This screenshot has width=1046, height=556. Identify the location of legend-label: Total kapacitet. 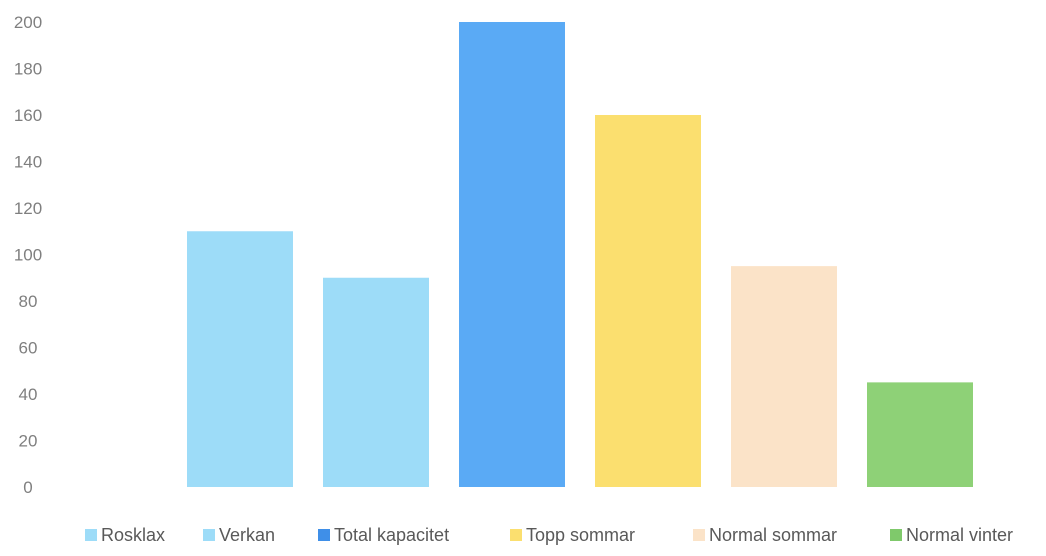
(391, 535).